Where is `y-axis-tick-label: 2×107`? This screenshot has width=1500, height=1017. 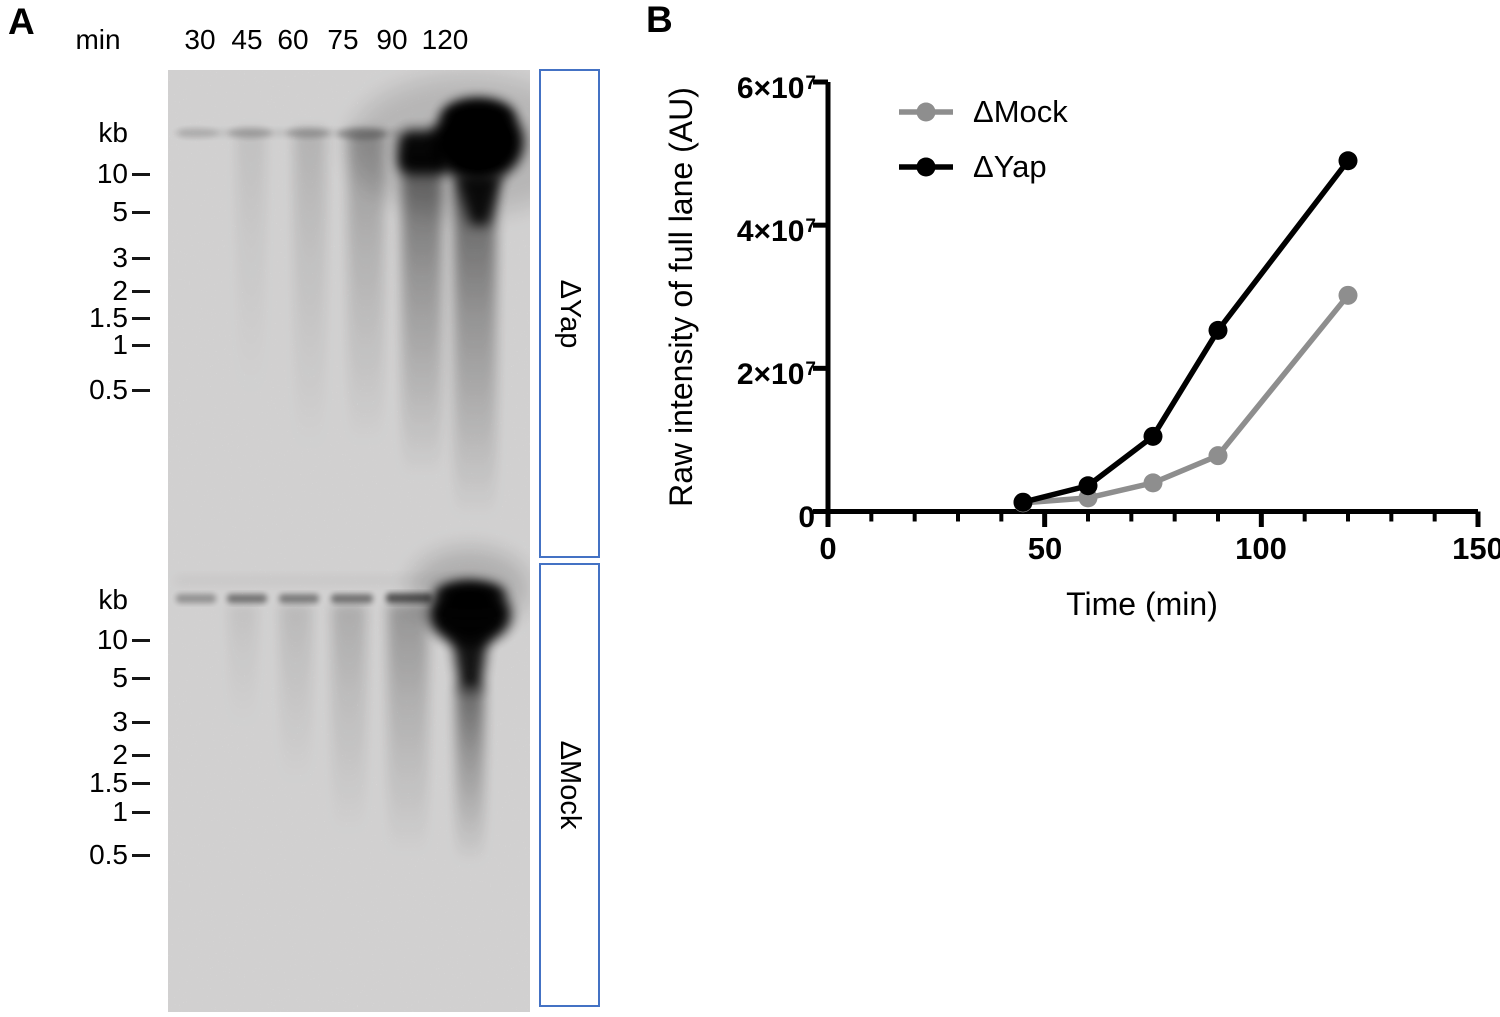
y-axis-tick-label: 2×107 is located at coordinates (751, 371).